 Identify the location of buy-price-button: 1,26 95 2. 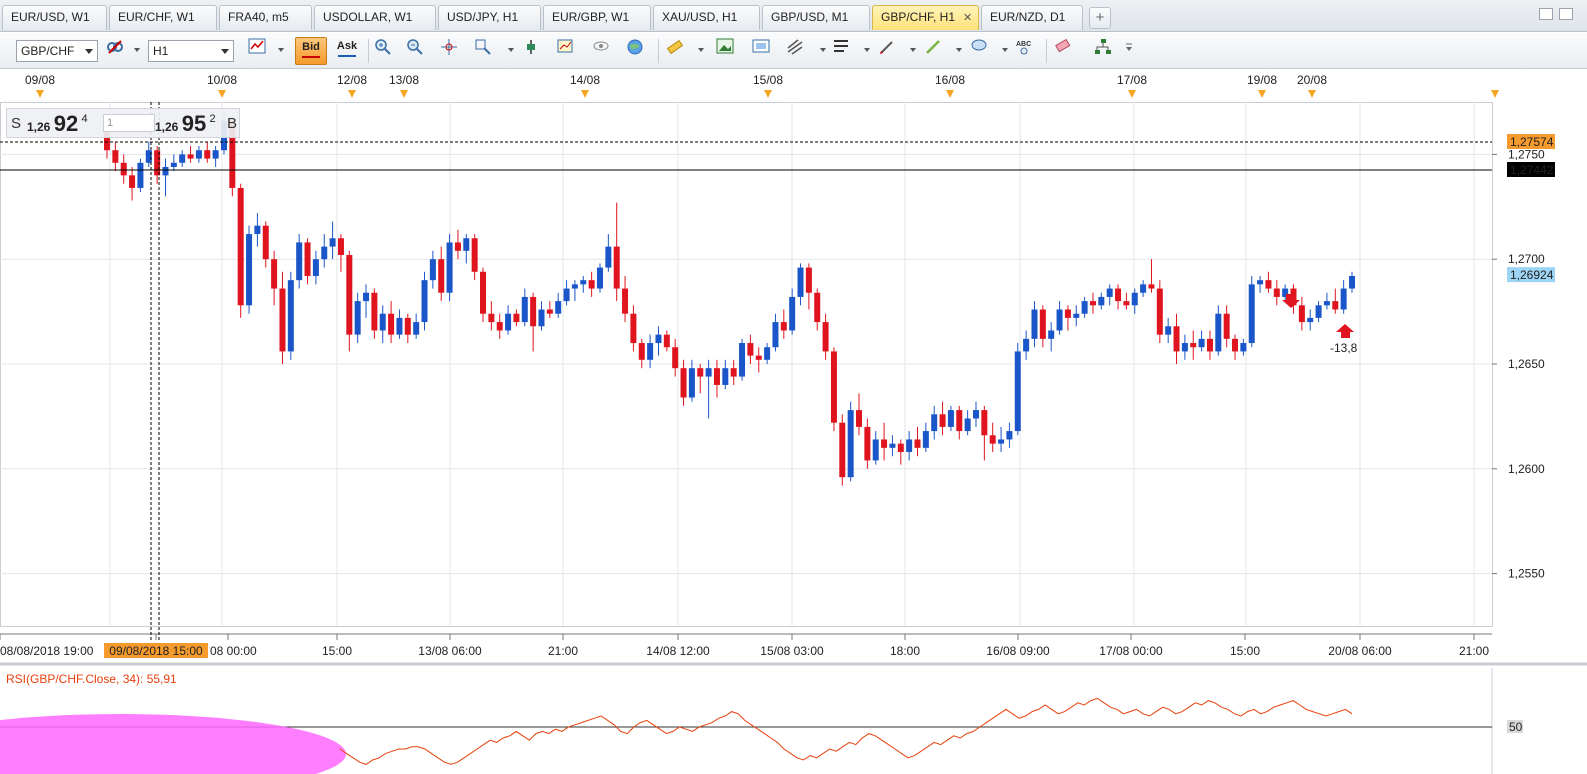
(185, 124).